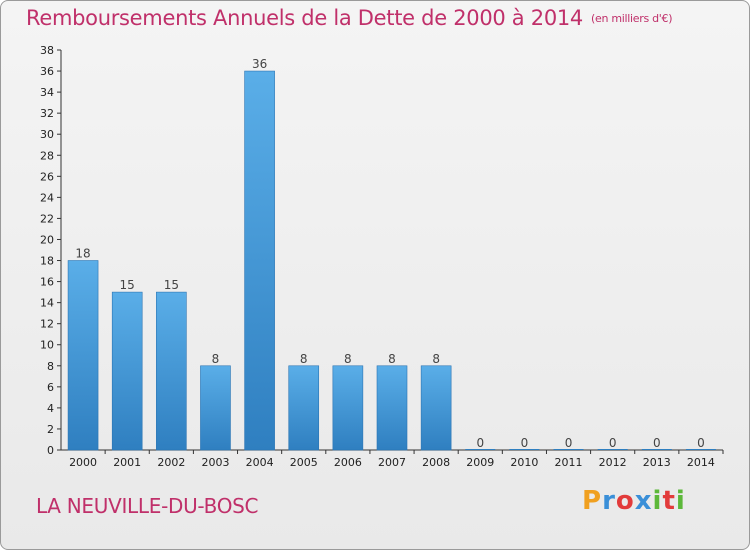 This screenshot has width=750, height=550. I want to click on x-tick-label: 2012, so click(613, 462).